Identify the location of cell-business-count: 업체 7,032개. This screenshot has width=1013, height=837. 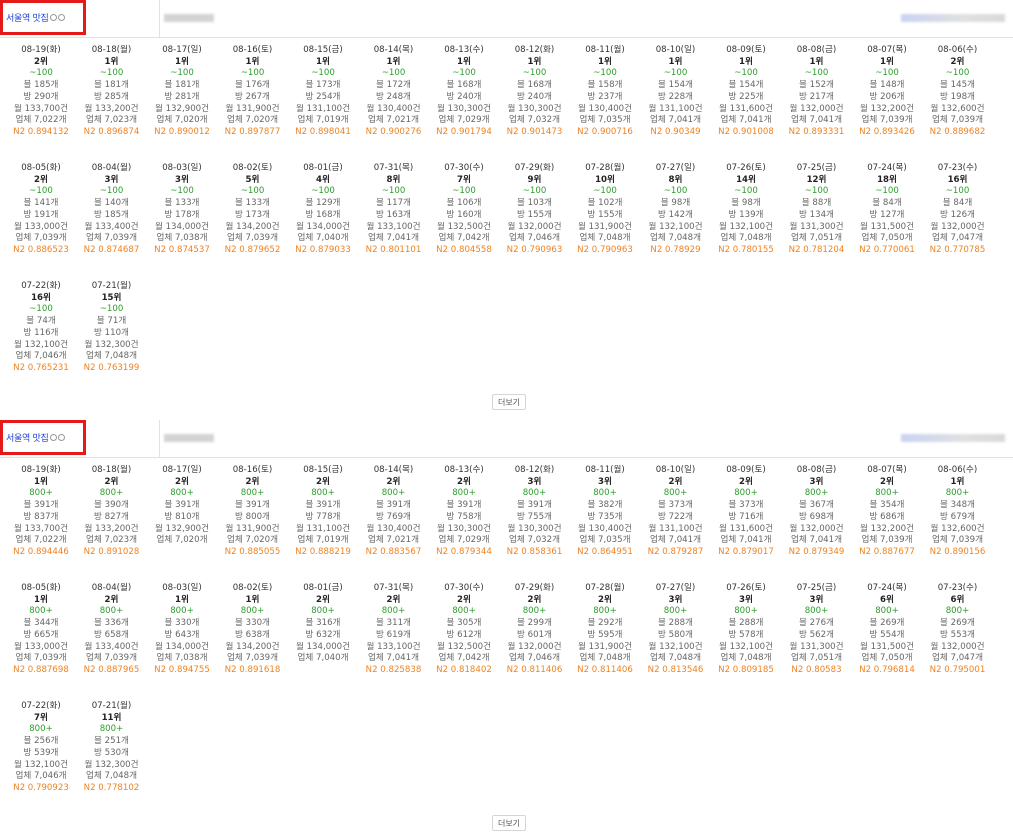
(534, 120).